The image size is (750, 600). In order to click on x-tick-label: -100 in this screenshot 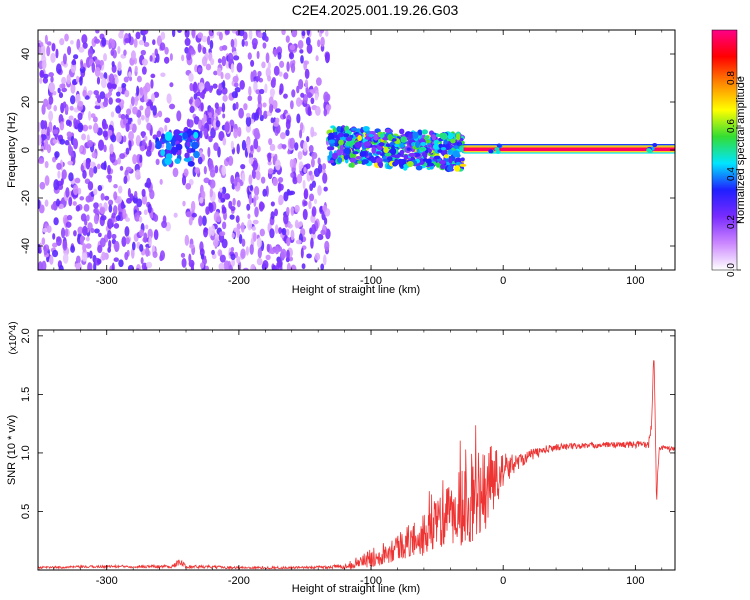, I will do `click(371, 281)`.